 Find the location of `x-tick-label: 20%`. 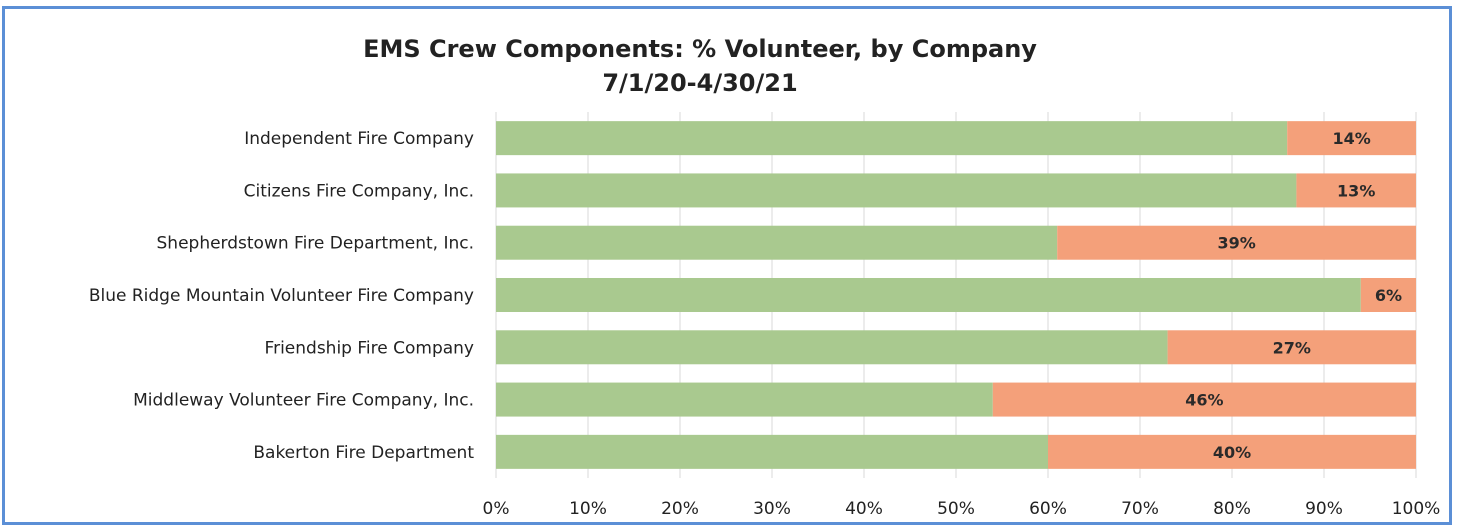

x-tick-label: 20% is located at coordinates (680, 509).